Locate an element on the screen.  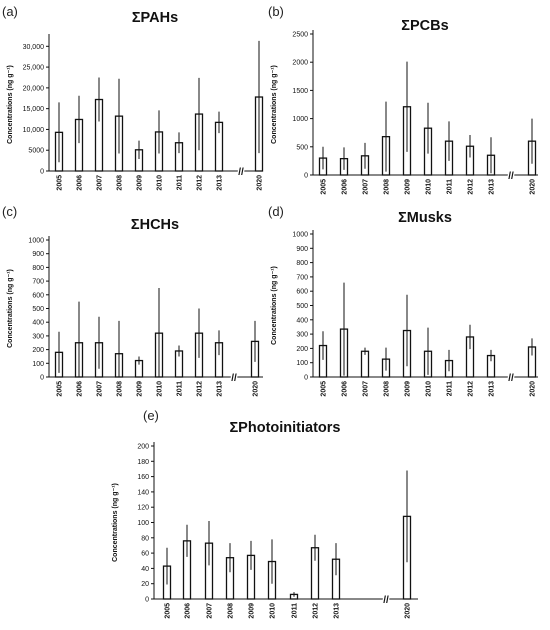
panel-5-x-tick-label: 2009 is located at coordinates (252, 611).